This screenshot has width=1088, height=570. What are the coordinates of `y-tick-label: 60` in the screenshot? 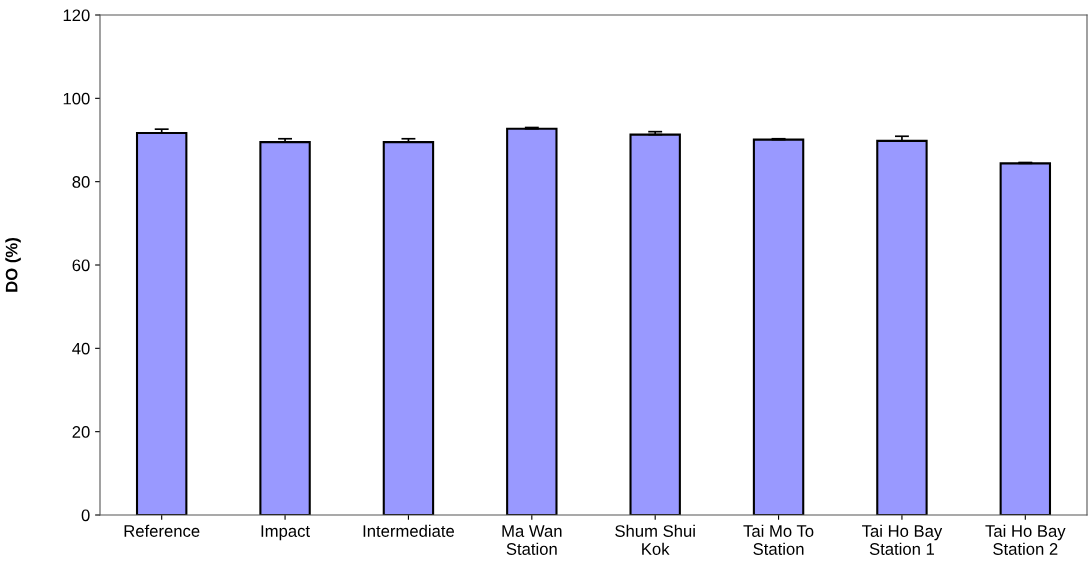 It's located at (81, 265).